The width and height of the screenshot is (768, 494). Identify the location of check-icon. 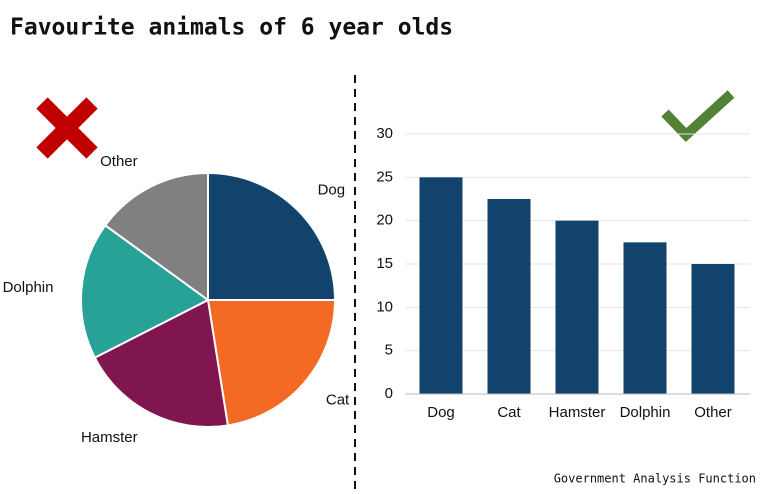
(698, 116).